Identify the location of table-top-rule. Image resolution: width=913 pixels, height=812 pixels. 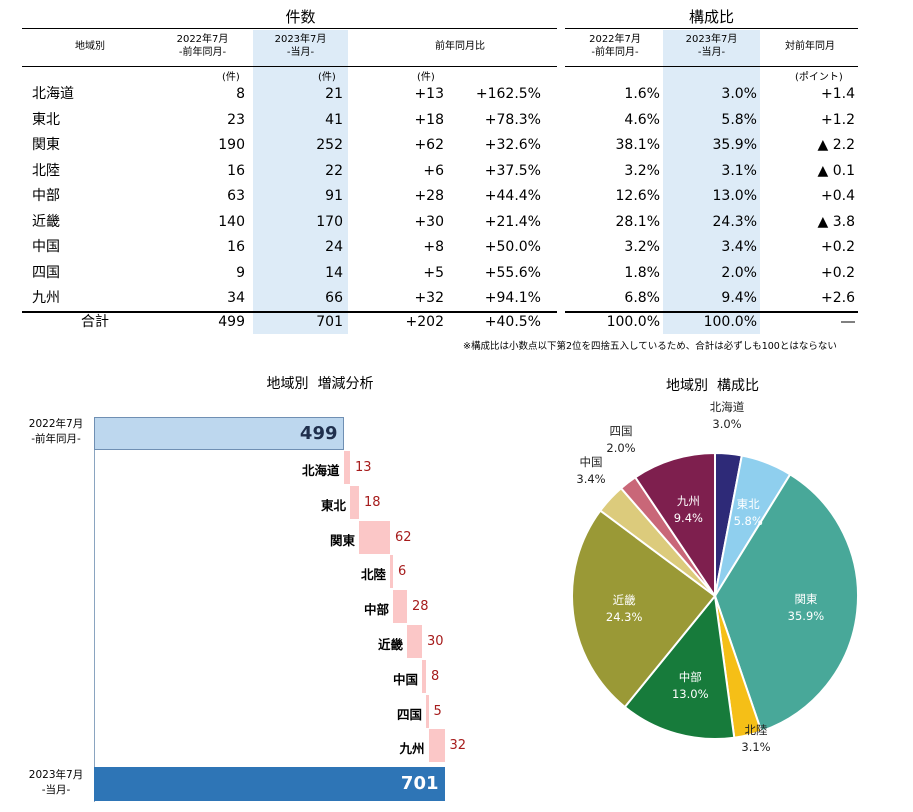
(289, 28).